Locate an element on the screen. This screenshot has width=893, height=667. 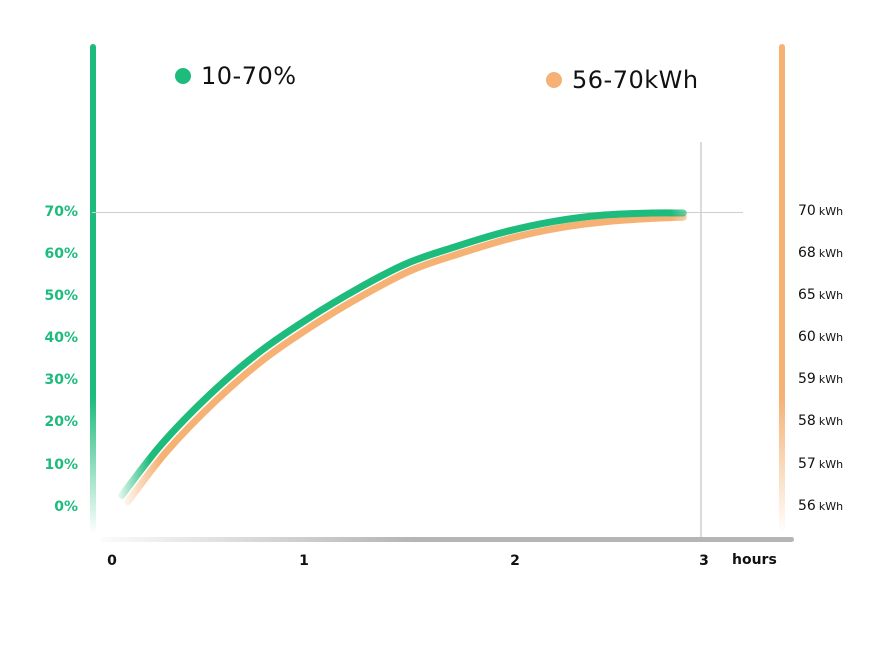
y2-tick-label: 68 kWh is located at coordinates (820, 253).